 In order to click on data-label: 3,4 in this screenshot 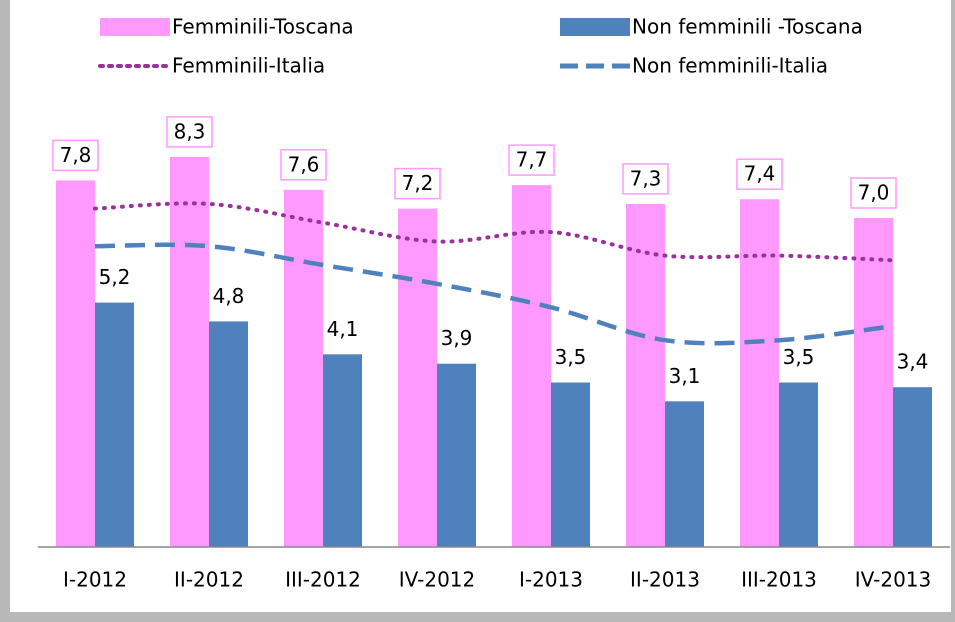, I will do `click(913, 362)`.